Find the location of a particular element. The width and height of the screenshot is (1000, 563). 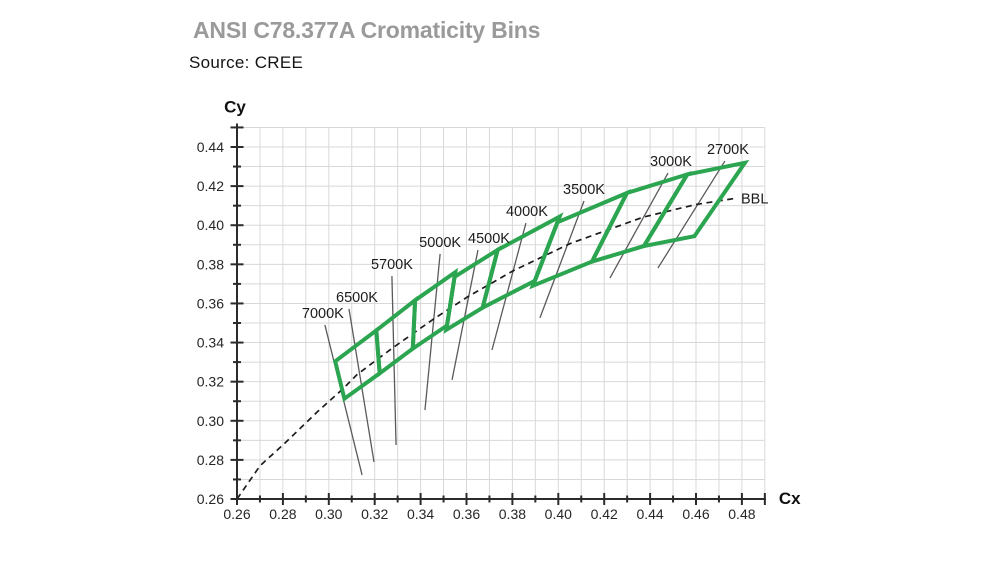

y-tick-label: 0.30 is located at coordinates (210, 421).